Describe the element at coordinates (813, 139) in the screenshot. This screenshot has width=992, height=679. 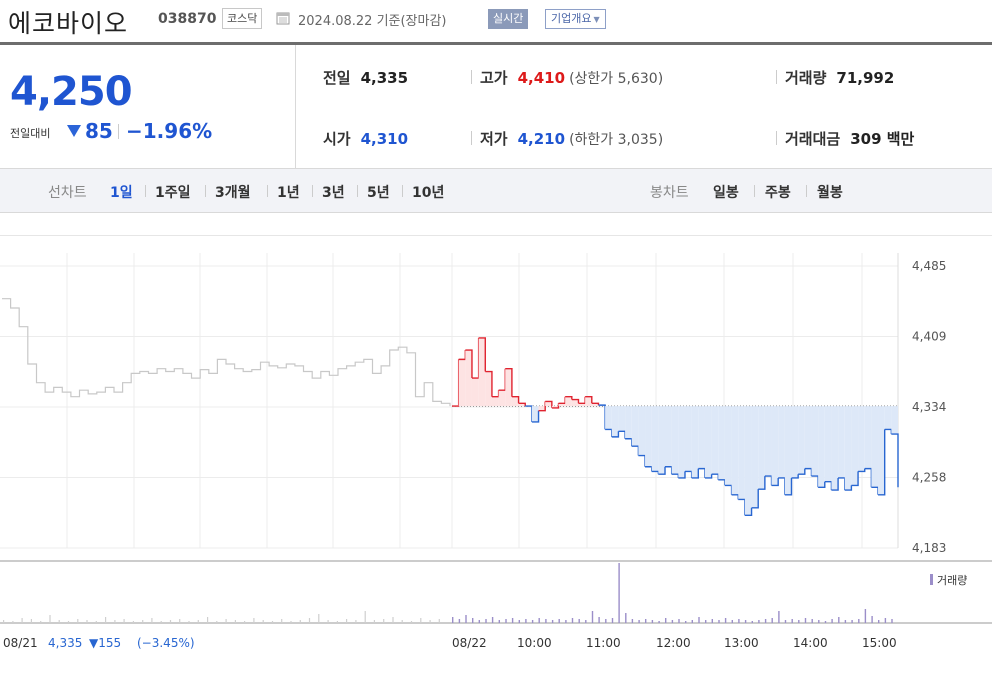
I see `amount-label: 거래대금` at that location.